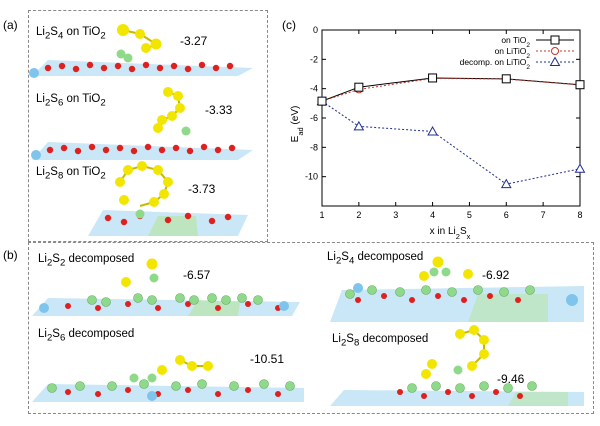 This screenshot has width=600, height=426. Describe the element at coordinates (197, 275) in the screenshot. I see `panel-b-energy-1: -6.57` at that location.